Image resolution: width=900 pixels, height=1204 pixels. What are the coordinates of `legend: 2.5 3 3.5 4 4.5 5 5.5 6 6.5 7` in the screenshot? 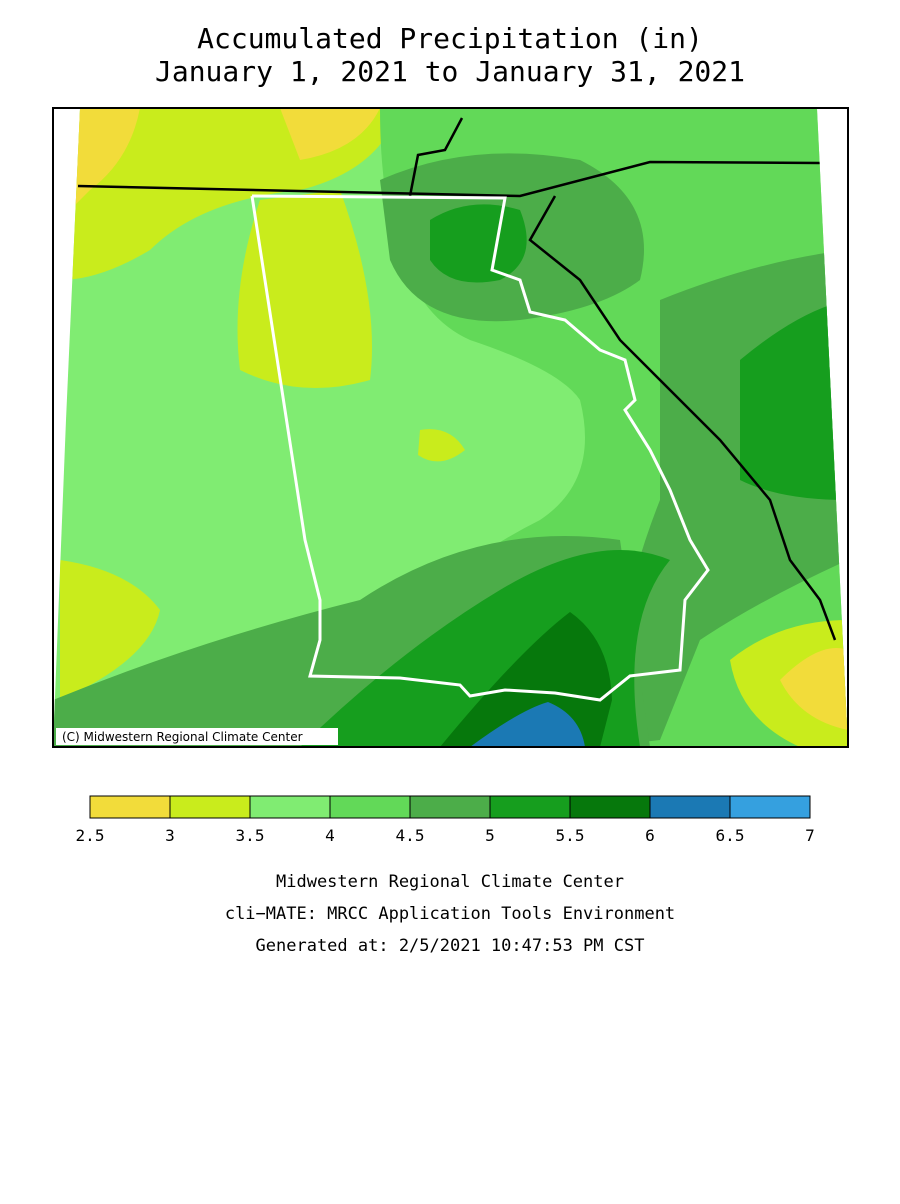 It's located at (445, 820).